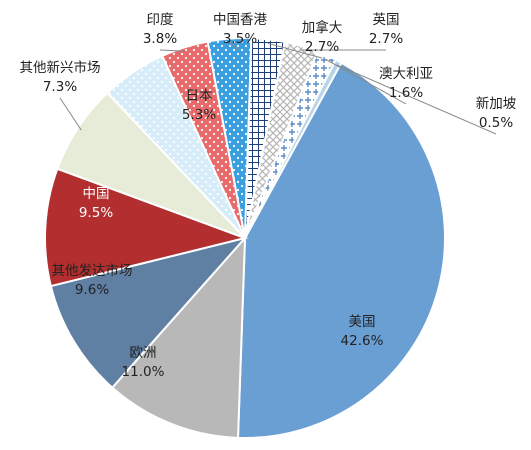  Describe the element at coordinates (362, 322) in the screenshot. I see `slice-label: 美国` at that location.